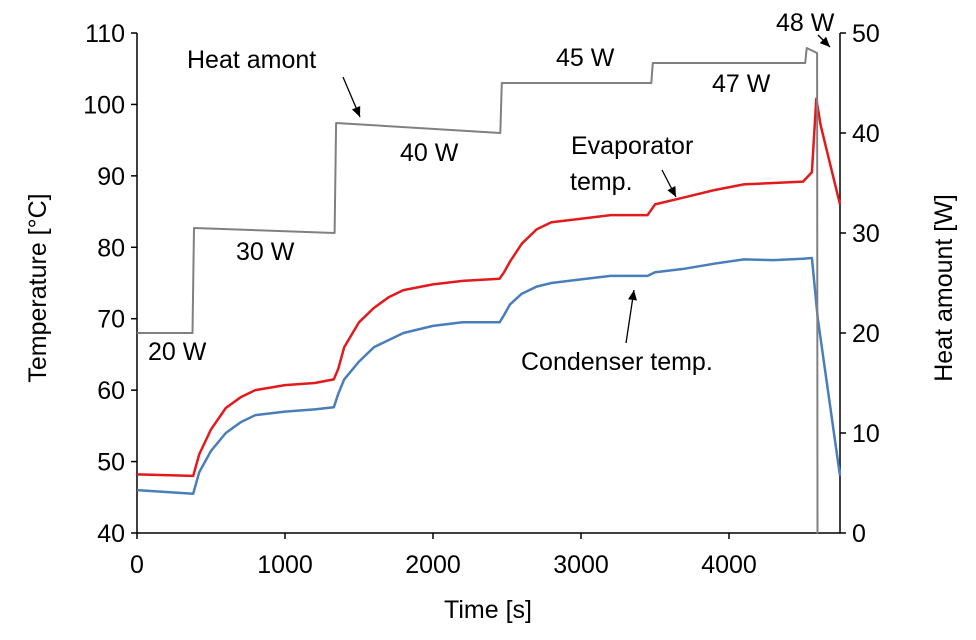 The width and height of the screenshot is (976, 640). Describe the element at coordinates (429, 153) in the screenshot. I see `annotation-40w: 40 W` at that location.